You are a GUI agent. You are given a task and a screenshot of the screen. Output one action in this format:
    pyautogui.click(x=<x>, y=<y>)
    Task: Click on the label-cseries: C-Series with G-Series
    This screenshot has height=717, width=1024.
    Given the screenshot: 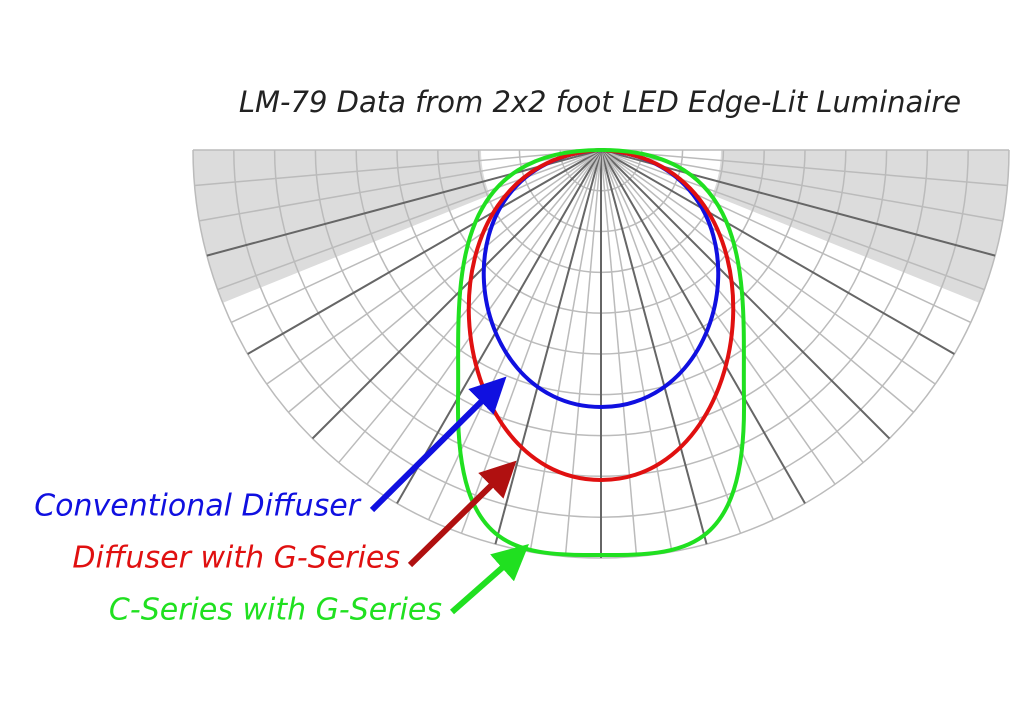 What is the action you would take?
    pyautogui.click(x=275, y=610)
    